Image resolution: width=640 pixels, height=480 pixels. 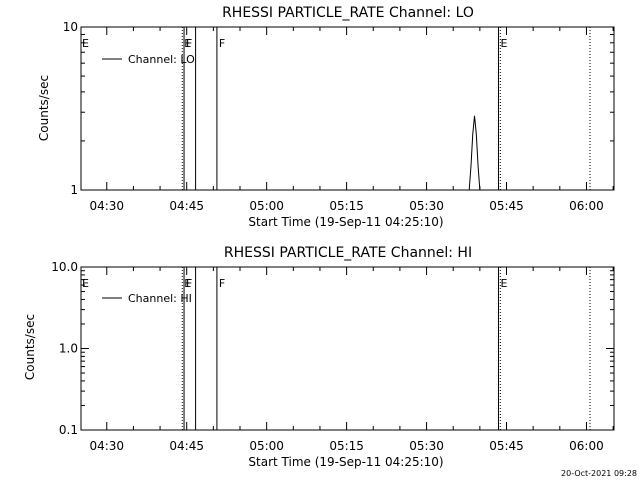 What do you see at coordinates (348, 13) in the screenshot?
I see `chart-title: RHESSI PARTICLE_RATE Channel: LO` at bounding box center [348, 13].